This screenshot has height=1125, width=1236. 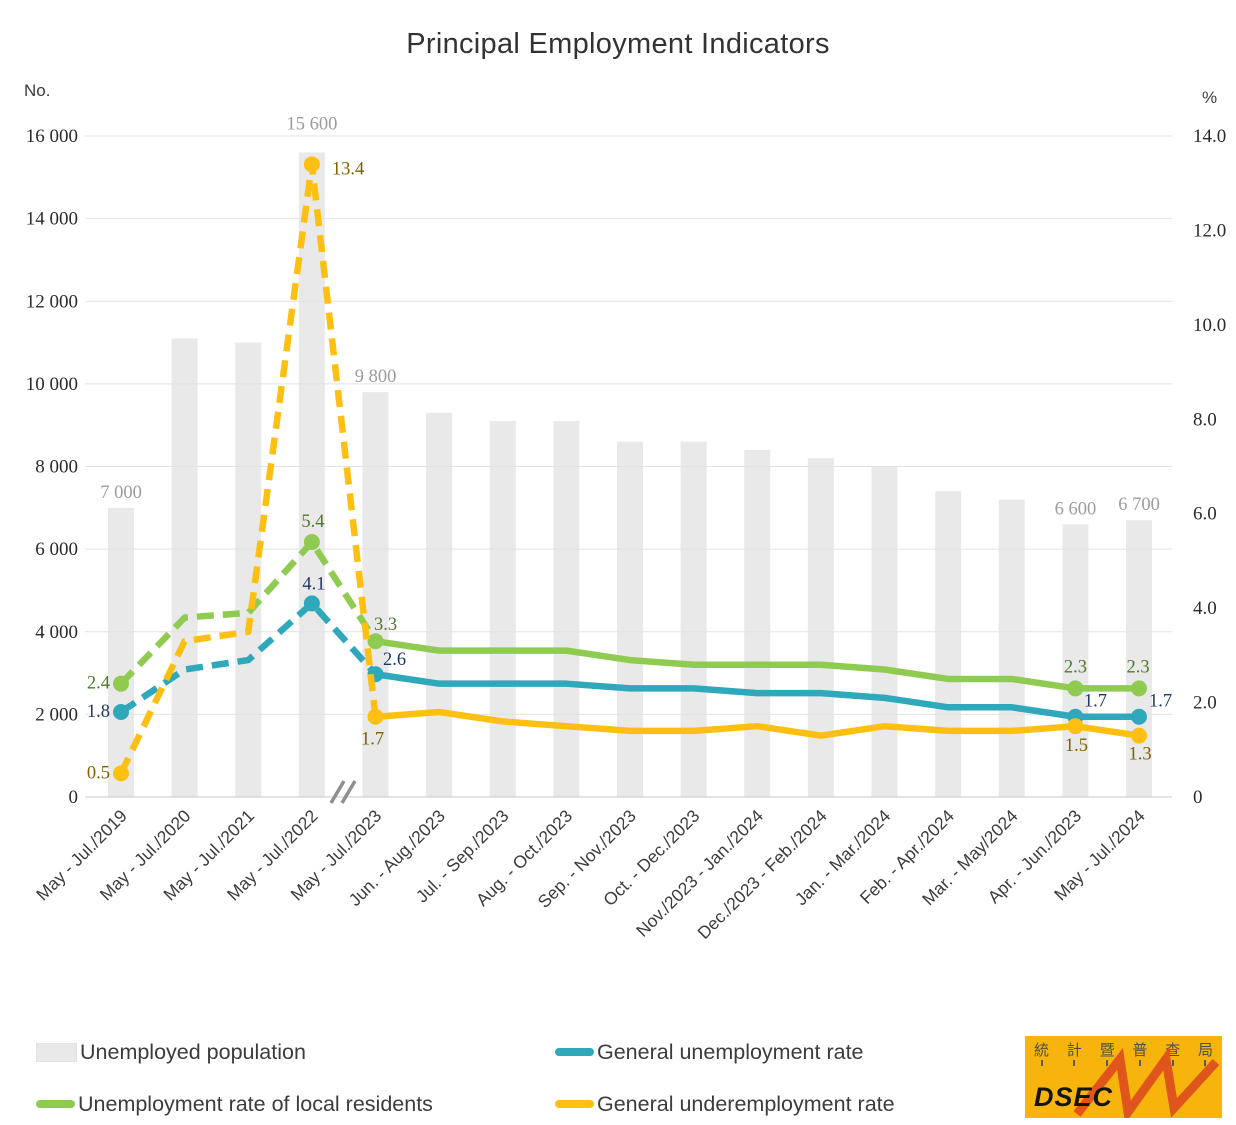 I want to click on legend-item-general-unemployment-rate: General unemployment rate, so click(x=775, y=1052).